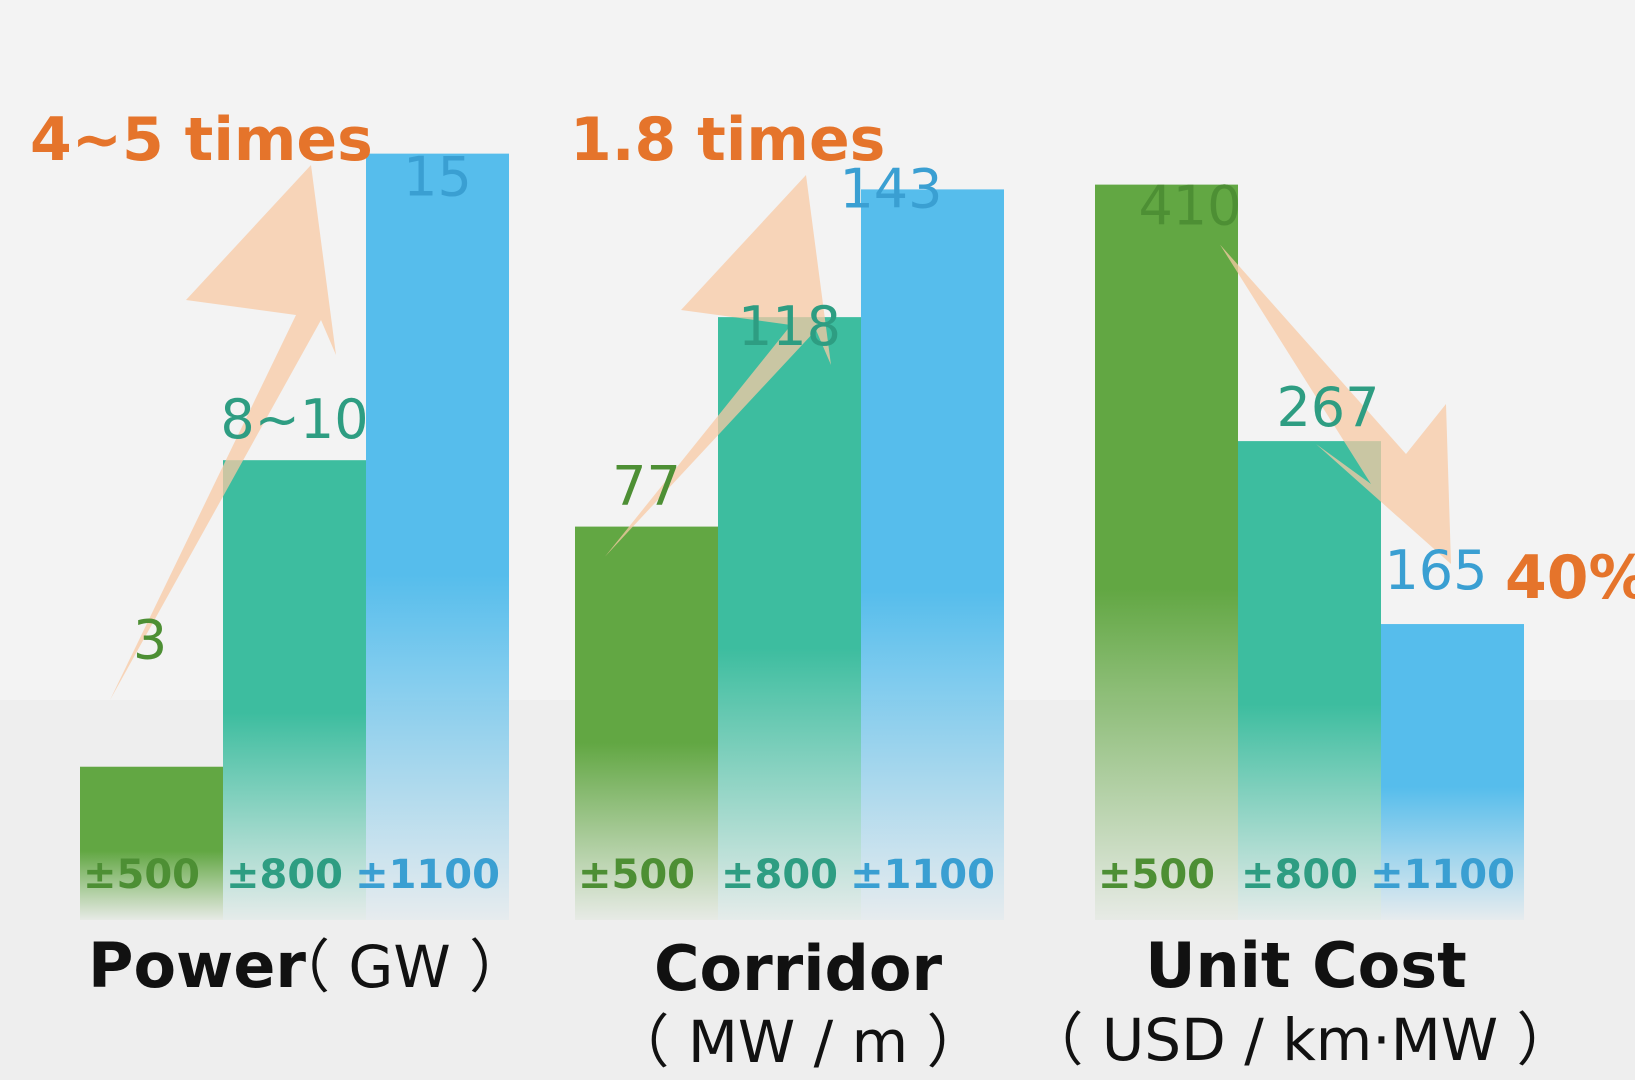  Describe the element at coordinates (1435, 570) in the screenshot. I see `panel-unit-cost-value-label-1100: 165` at that location.